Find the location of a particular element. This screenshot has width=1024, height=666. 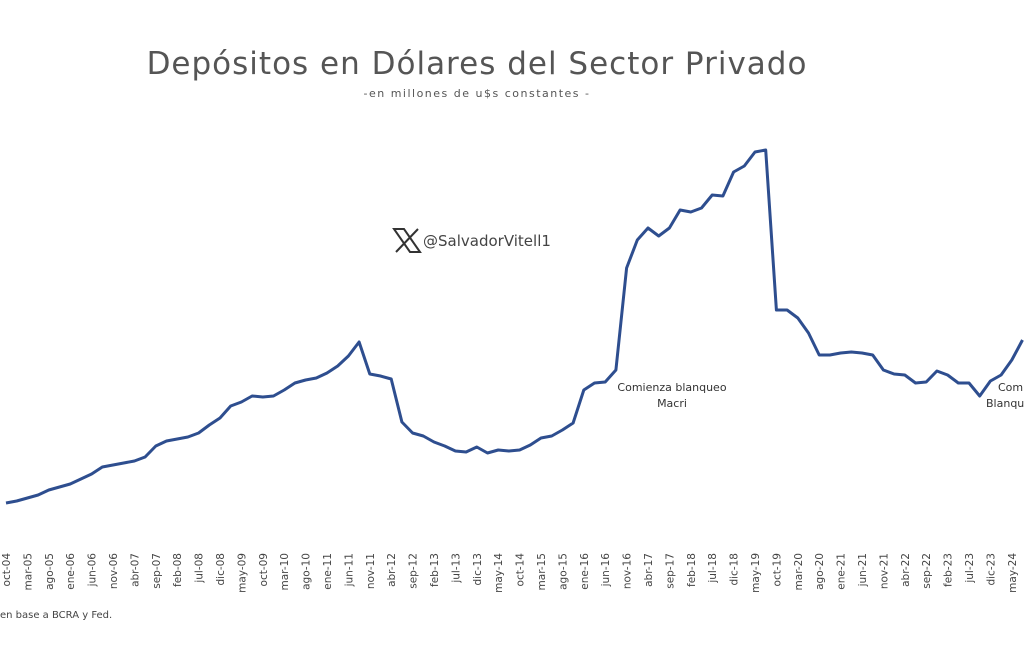

x-tick-label: ago-10 is located at coordinates (307, 571).